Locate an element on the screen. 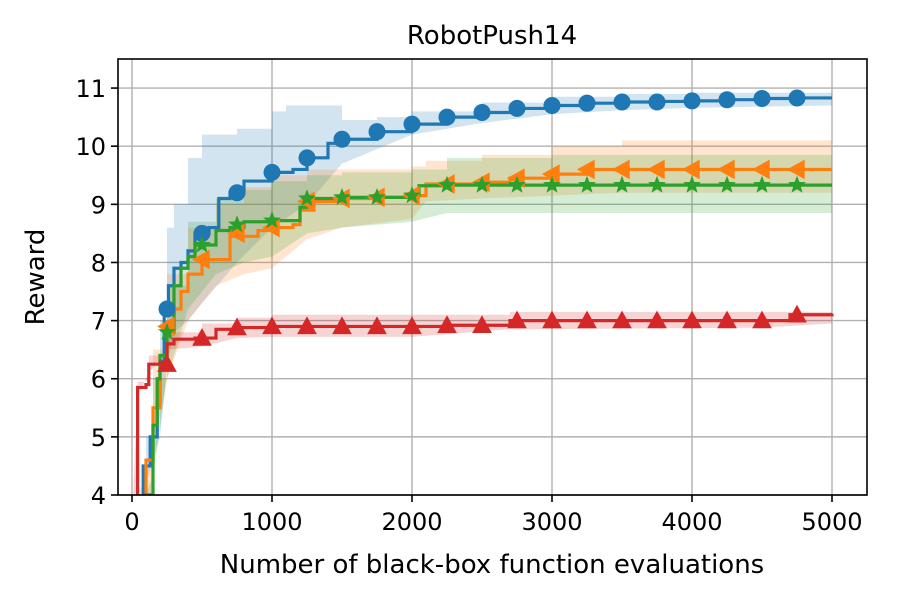 The image size is (900, 600). x-tick-label: 4000 is located at coordinates (691, 522).